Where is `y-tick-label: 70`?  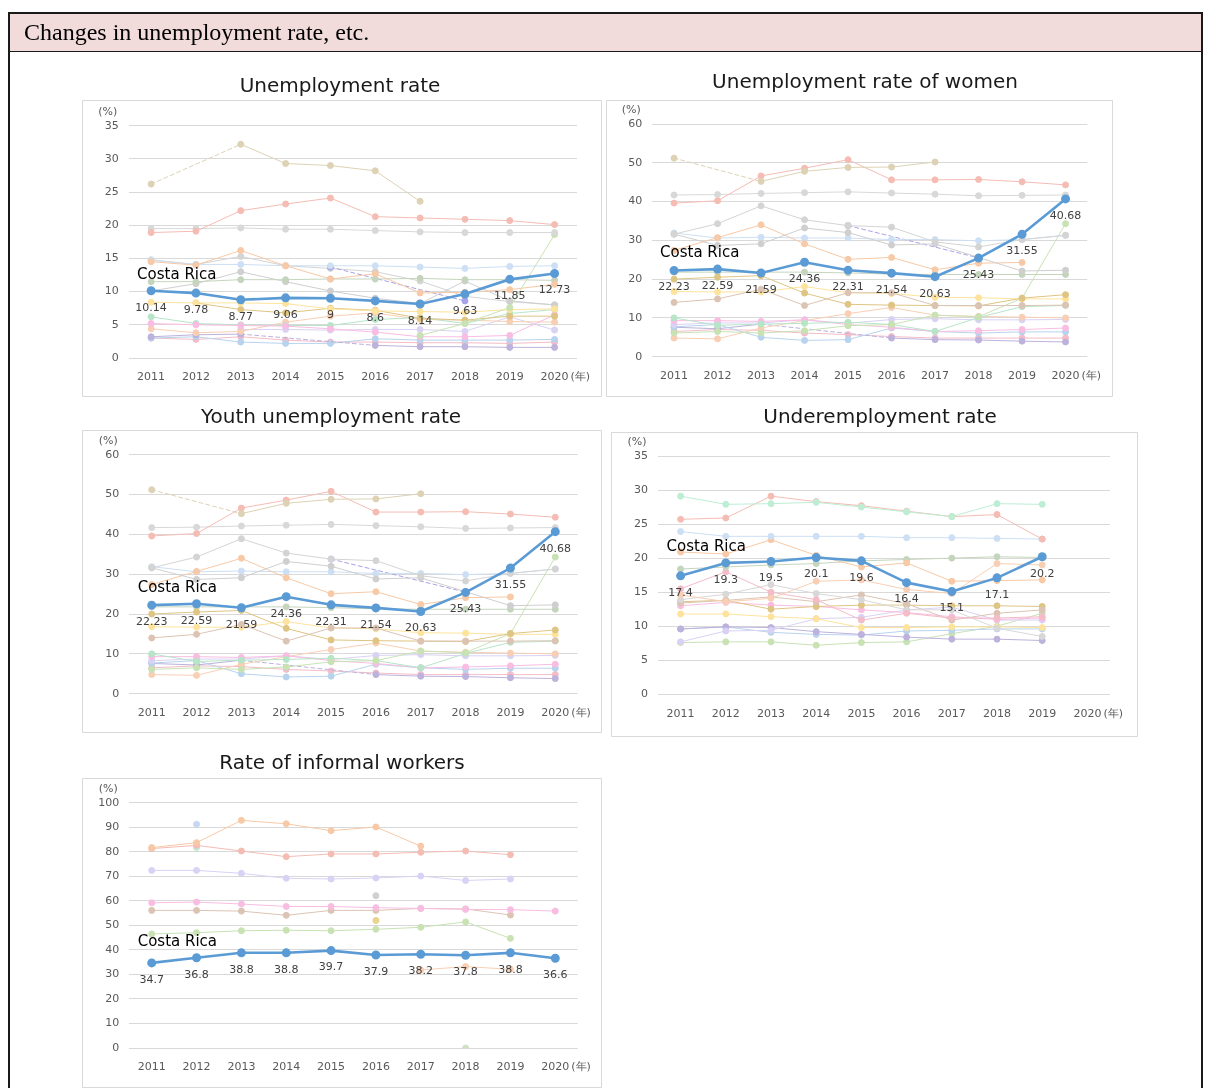
y-tick-label: 70 is located at coordinates (112, 876).